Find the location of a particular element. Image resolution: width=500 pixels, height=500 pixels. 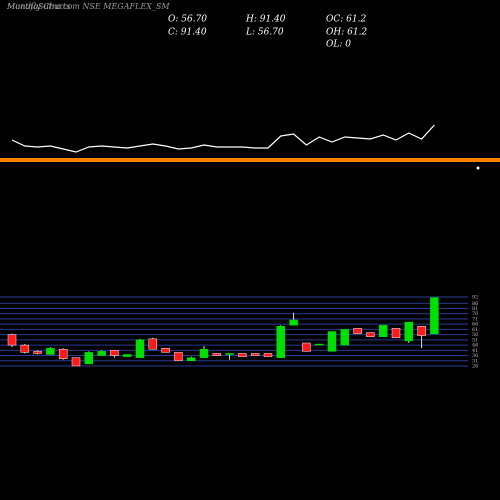

y-tick-label: 66 is located at coordinates (475, 325).